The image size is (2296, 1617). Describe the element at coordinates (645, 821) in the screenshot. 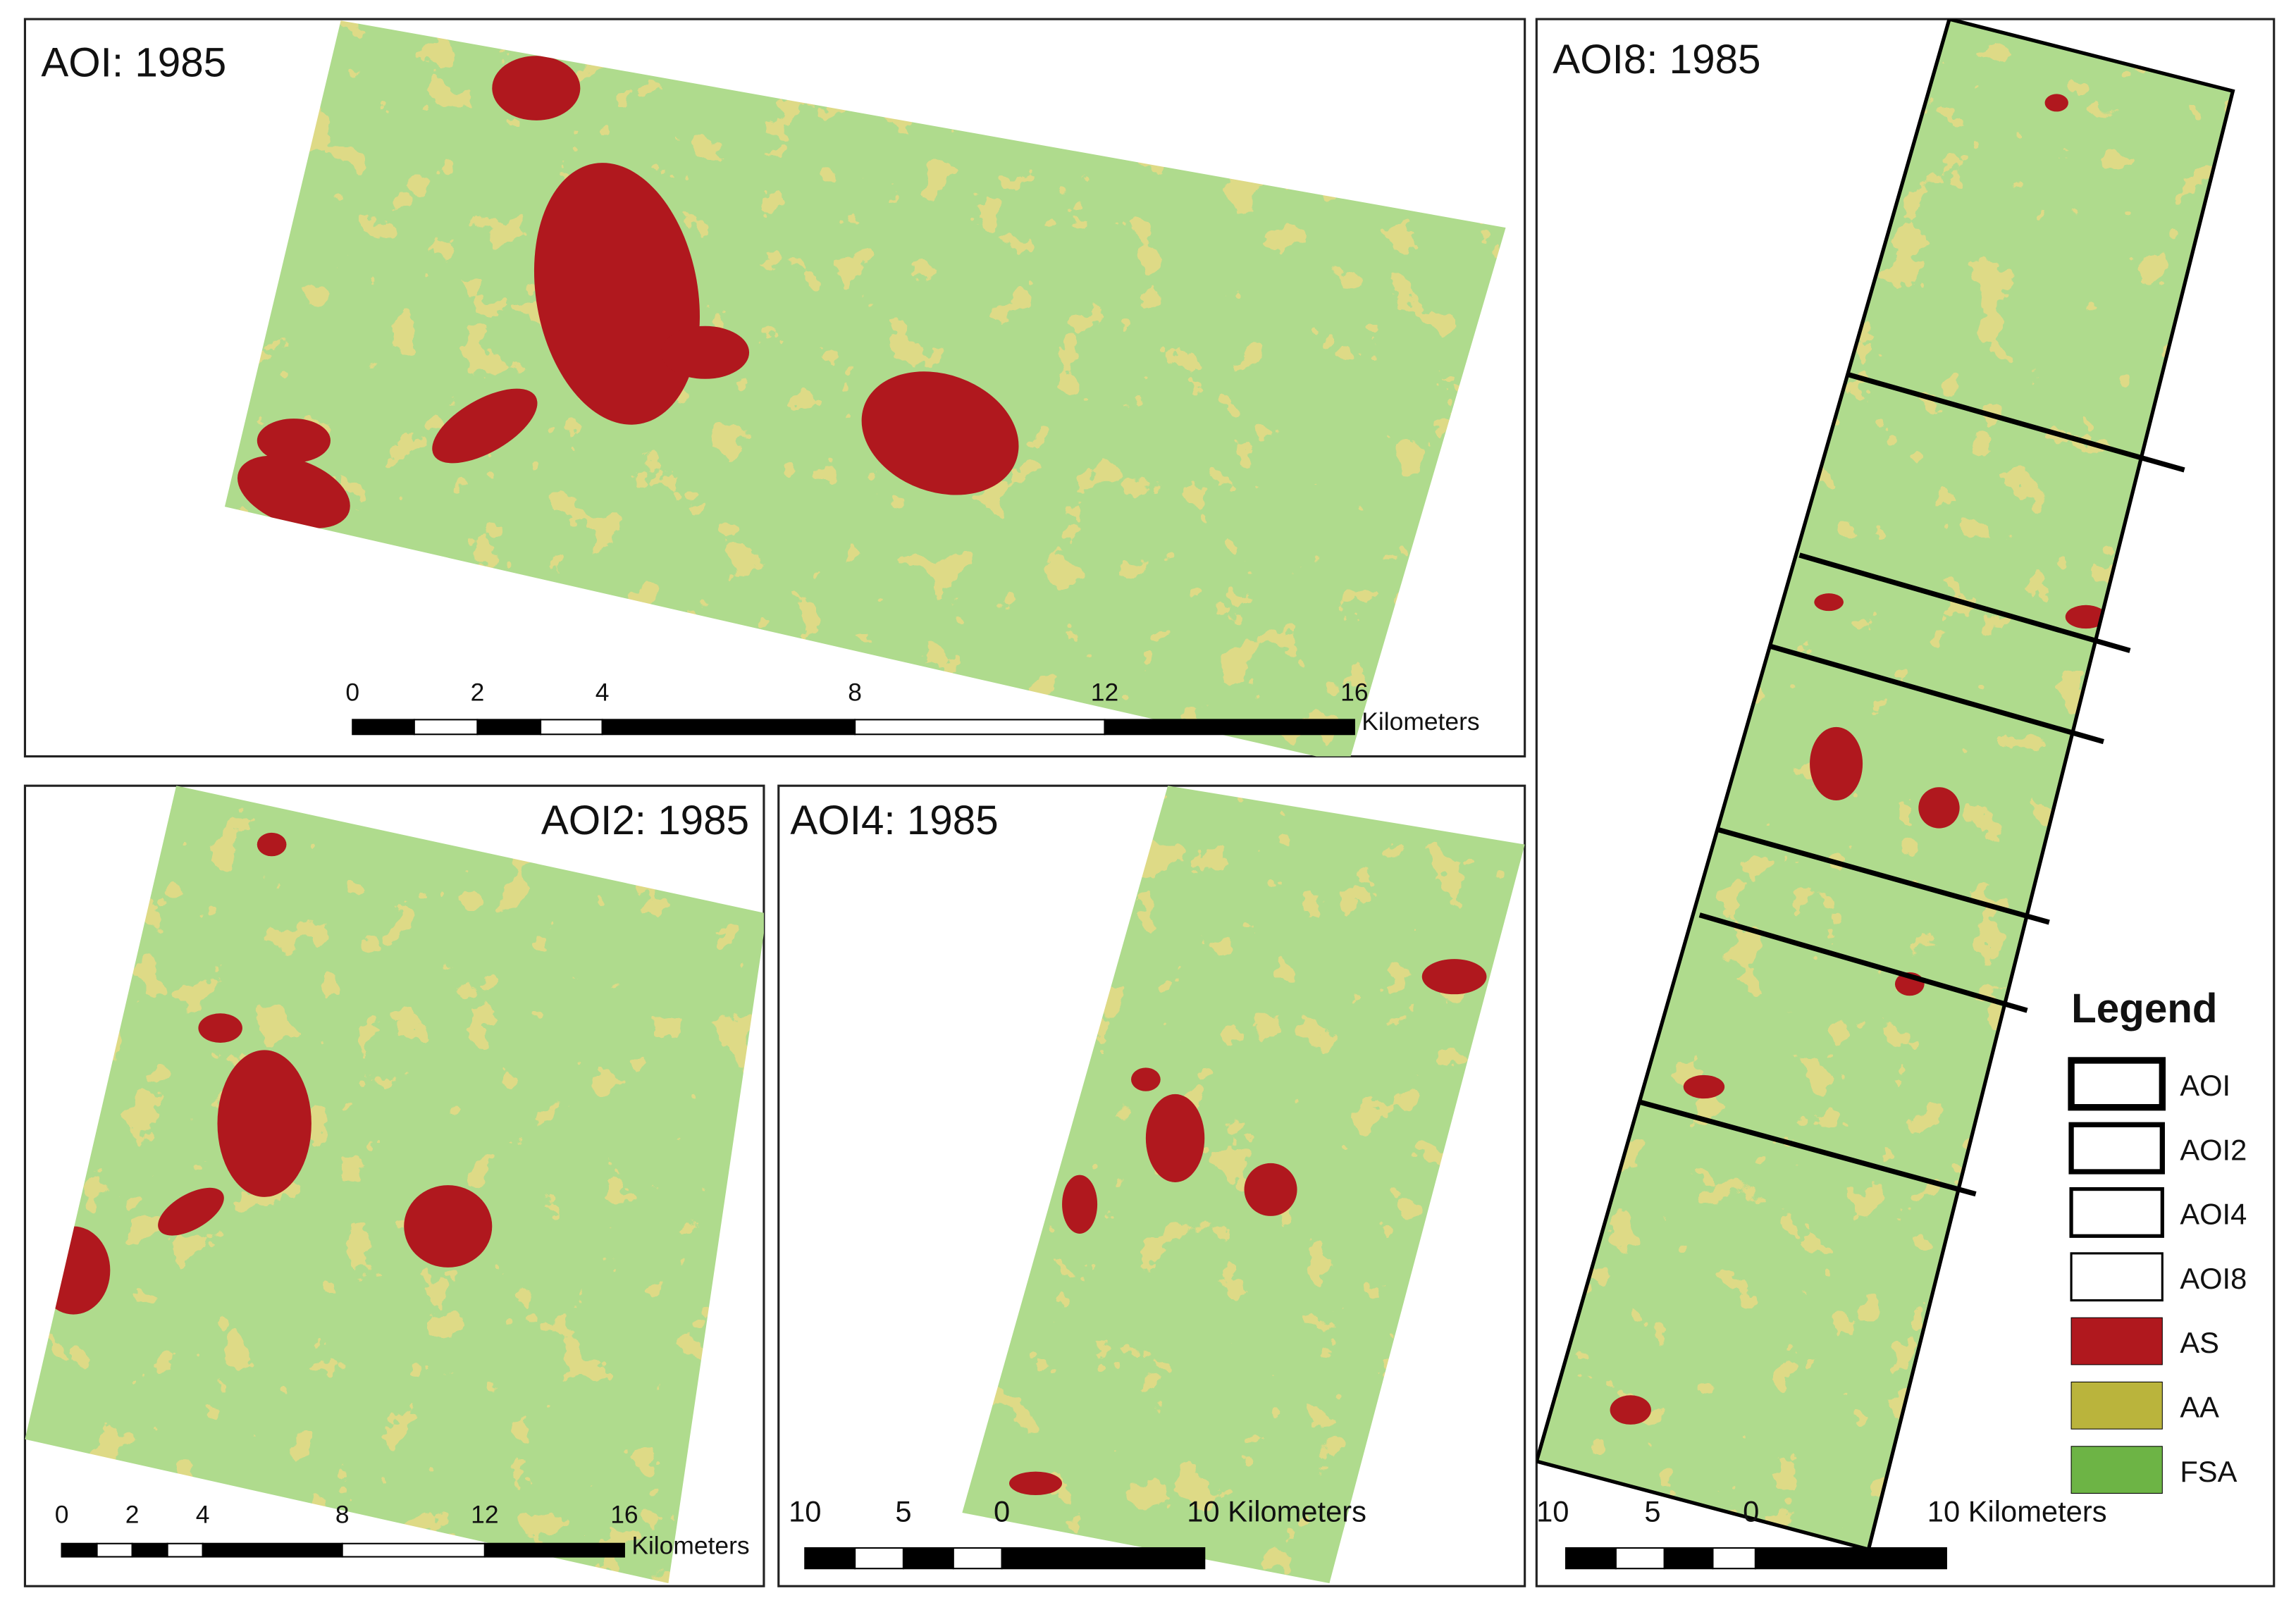

I see `panel-title: AOI2: 1985` at that location.